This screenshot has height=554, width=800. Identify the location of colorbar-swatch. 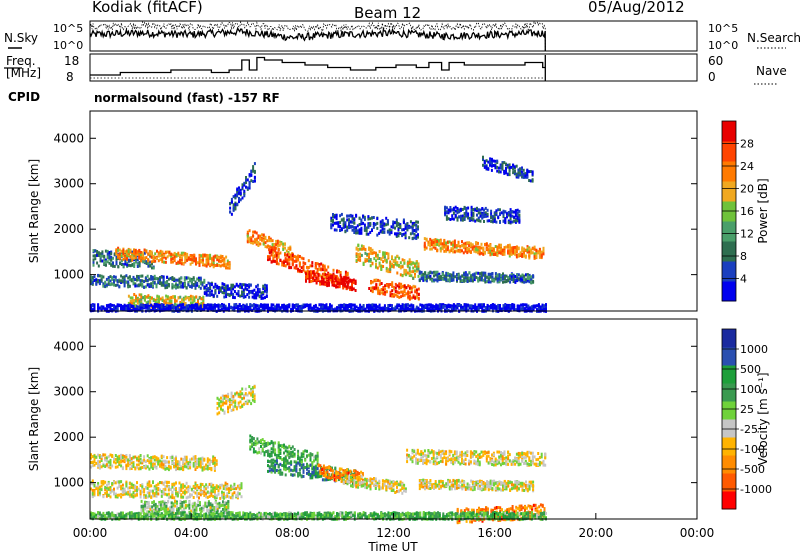
(729, 271).